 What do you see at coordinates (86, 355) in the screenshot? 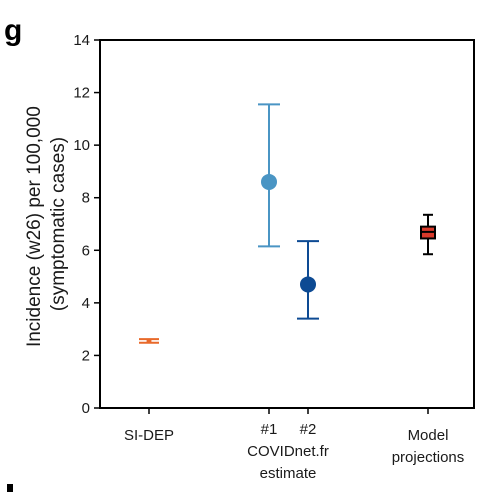
I see `y-tick-label: 2` at bounding box center [86, 355].